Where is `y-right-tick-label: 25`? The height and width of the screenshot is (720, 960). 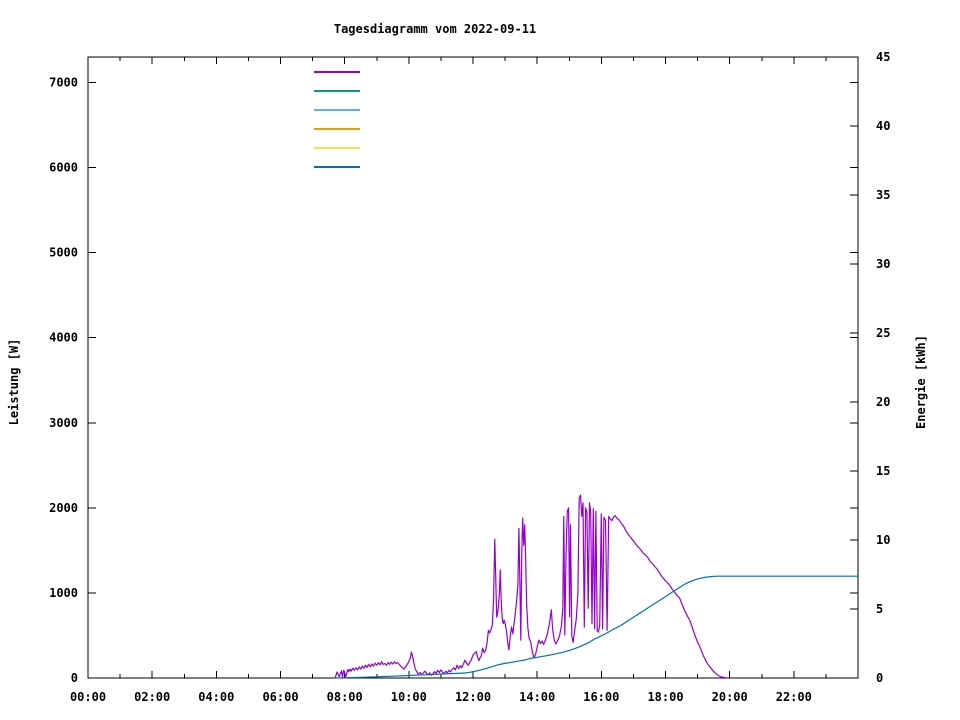
y-right-tick-label: 25 is located at coordinates (883, 333).